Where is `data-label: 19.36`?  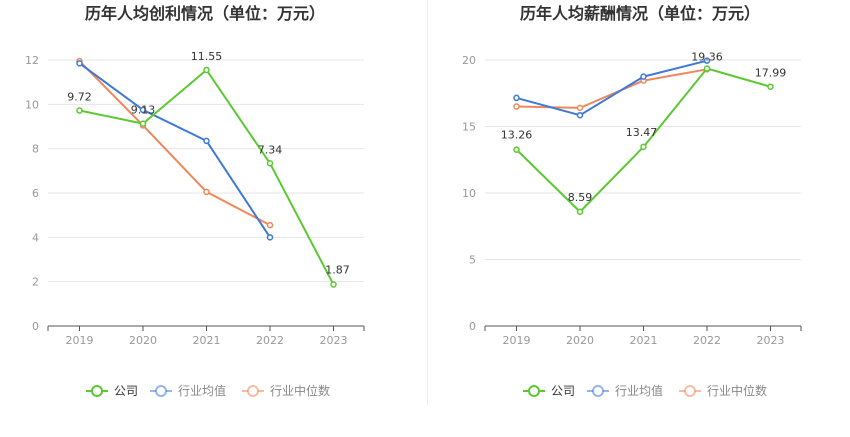
data-label: 19.36 is located at coordinates (707, 57).